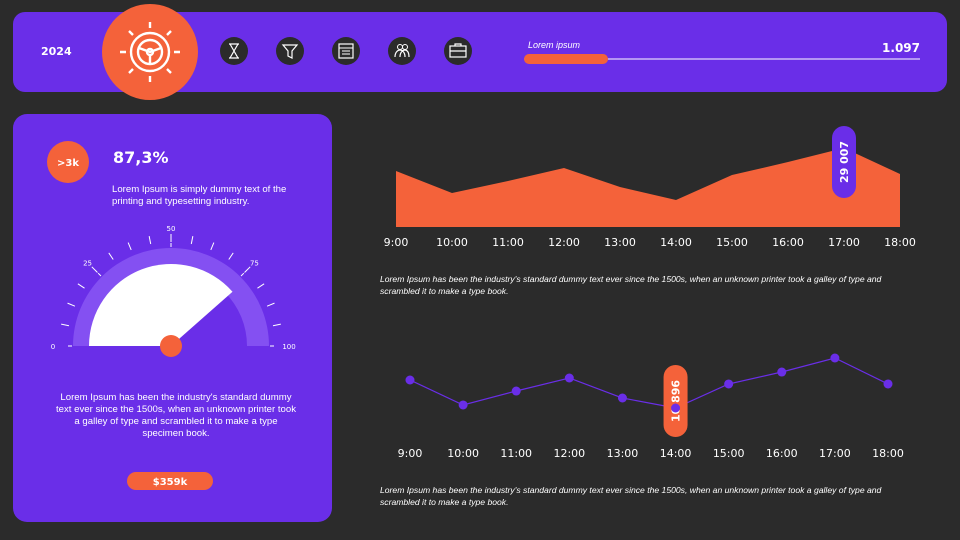  What do you see at coordinates (346, 51) in the screenshot?
I see `toolbar-icons` at bounding box center [346, 51].